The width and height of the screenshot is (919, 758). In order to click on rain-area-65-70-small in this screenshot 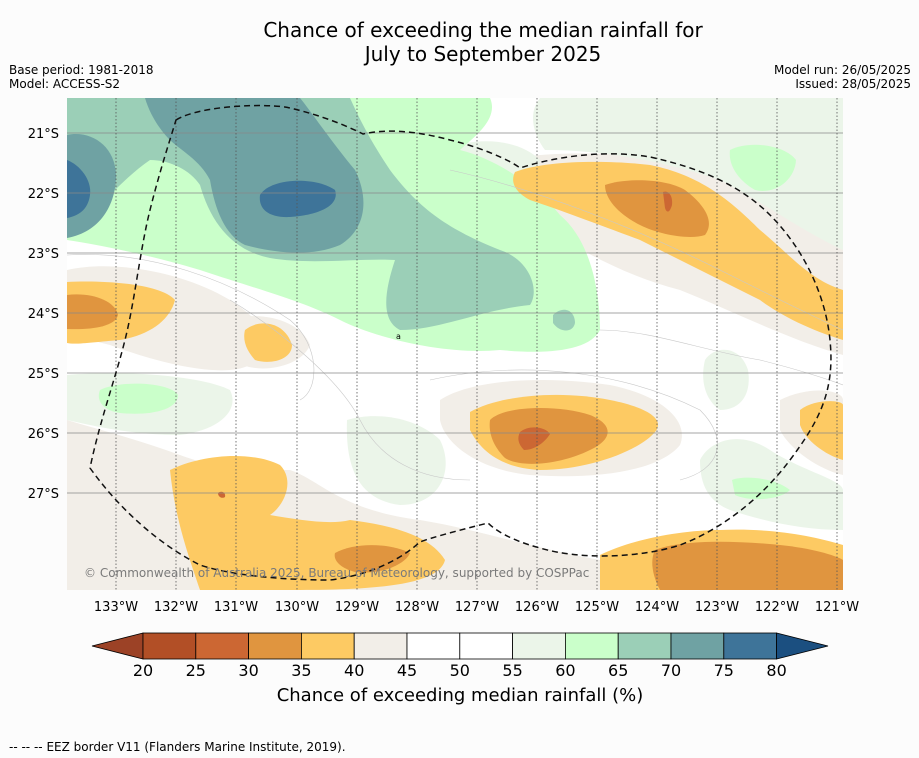, I will do `click(564, 320)`.